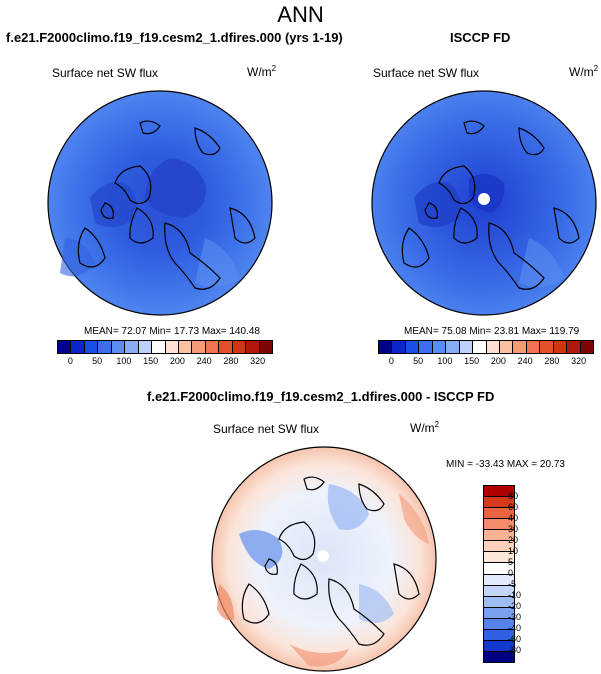 The width and height of the screenshot is (601, 674). I want to click on diff-positive-region-west, so click(225, 602).